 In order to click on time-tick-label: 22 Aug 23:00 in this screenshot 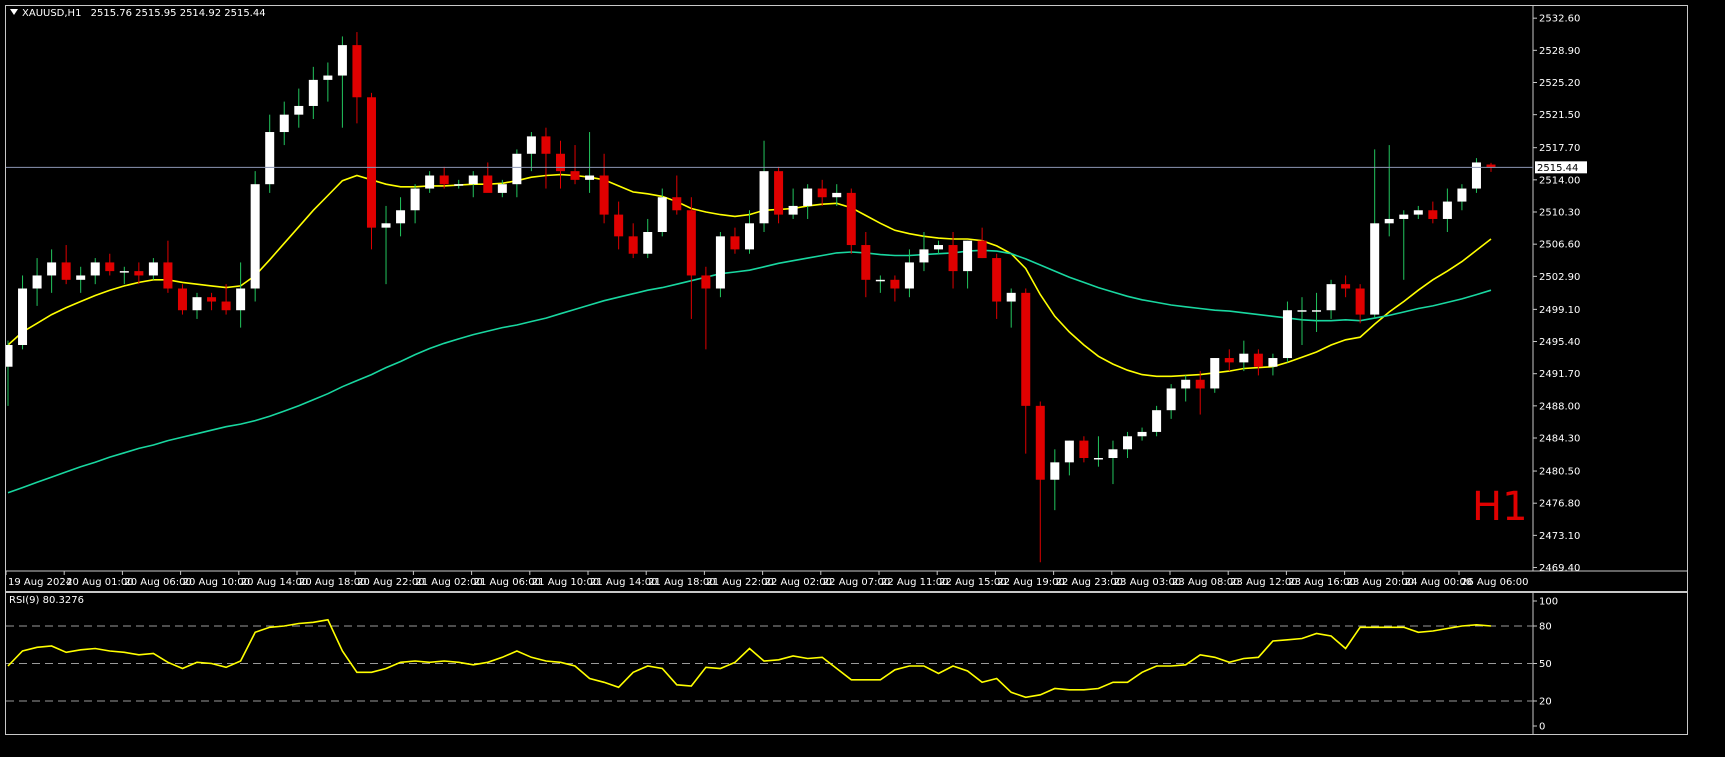, I will do `click(1089, 582)`.